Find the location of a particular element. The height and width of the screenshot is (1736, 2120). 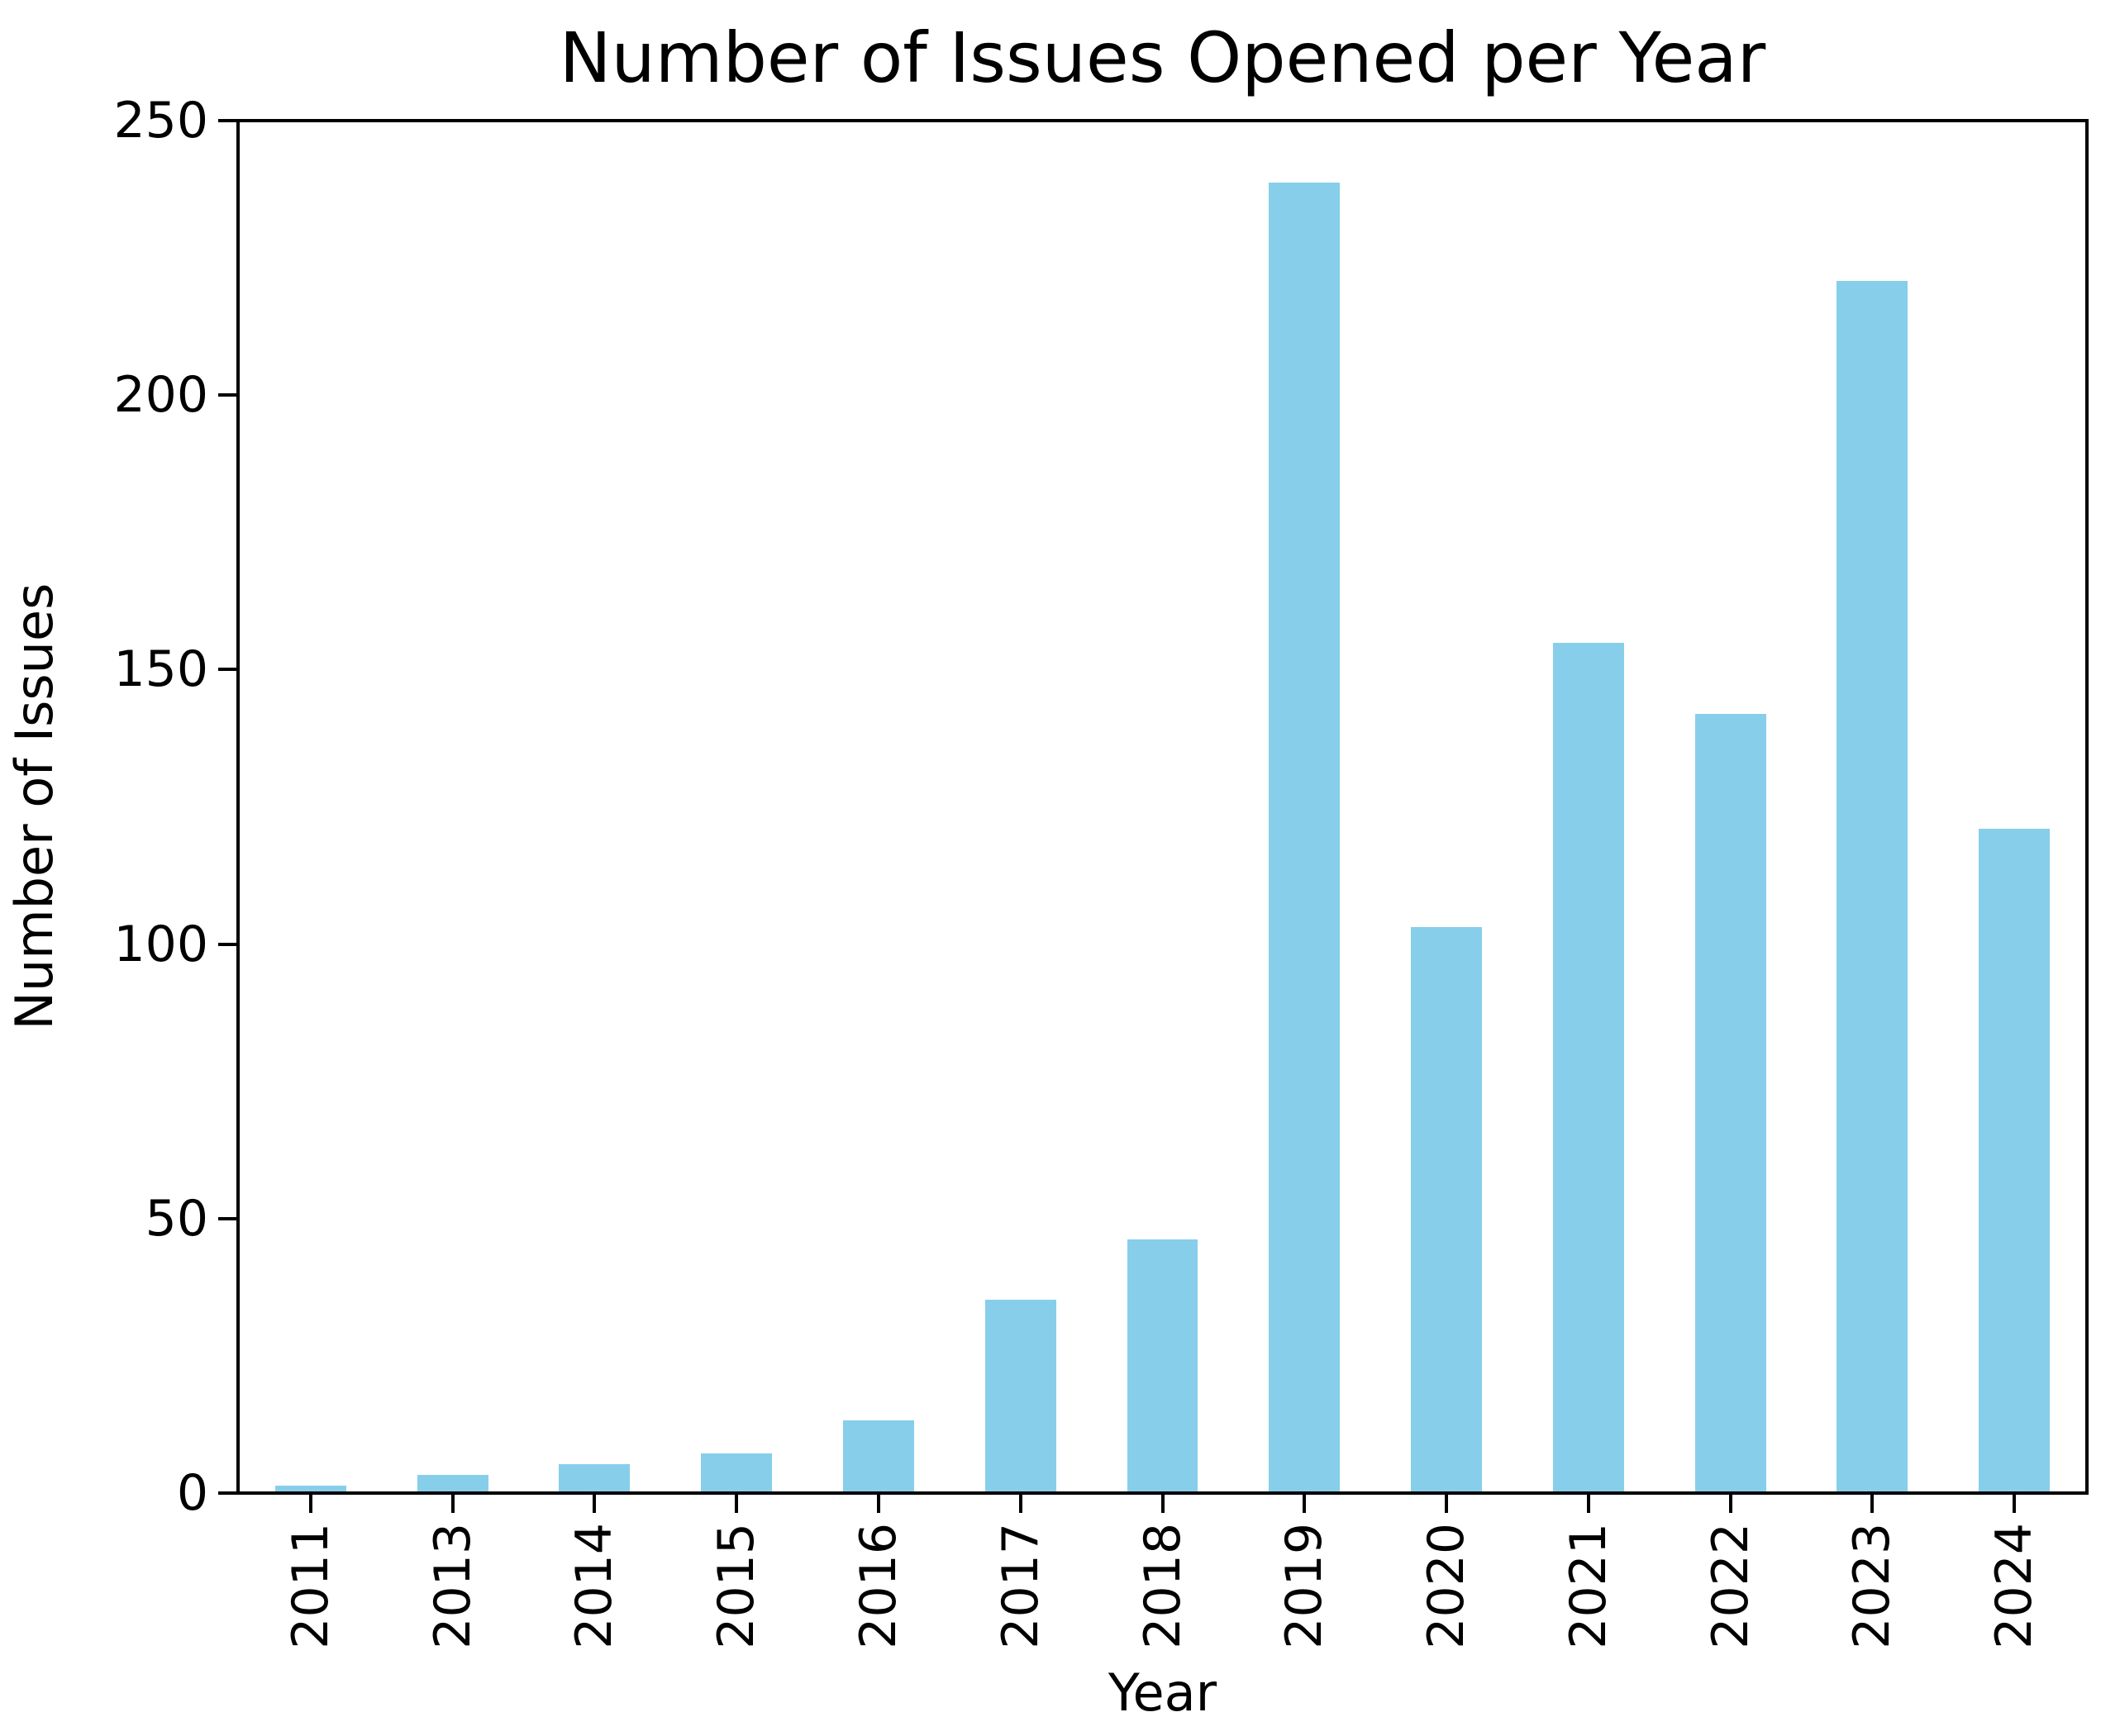

x-tick-mark-2013 is located at coordinates (452, 1504).